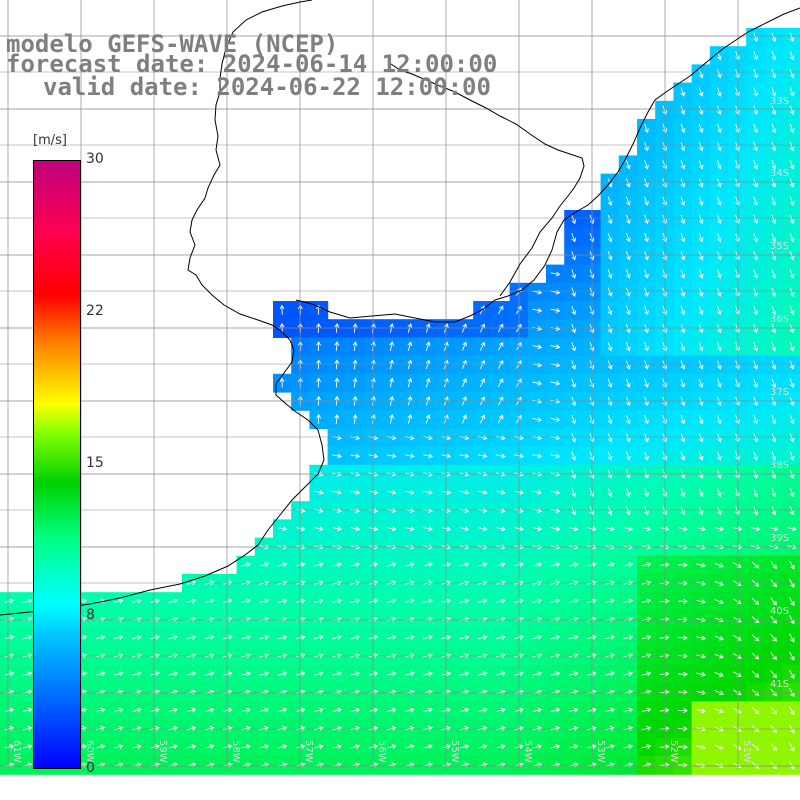 The image size is (800, 800). Describe the element at coordinates (267, 87) in the screenshot. I see `valid-date: valid date: 2024-06-22 12:00:00` at that location.